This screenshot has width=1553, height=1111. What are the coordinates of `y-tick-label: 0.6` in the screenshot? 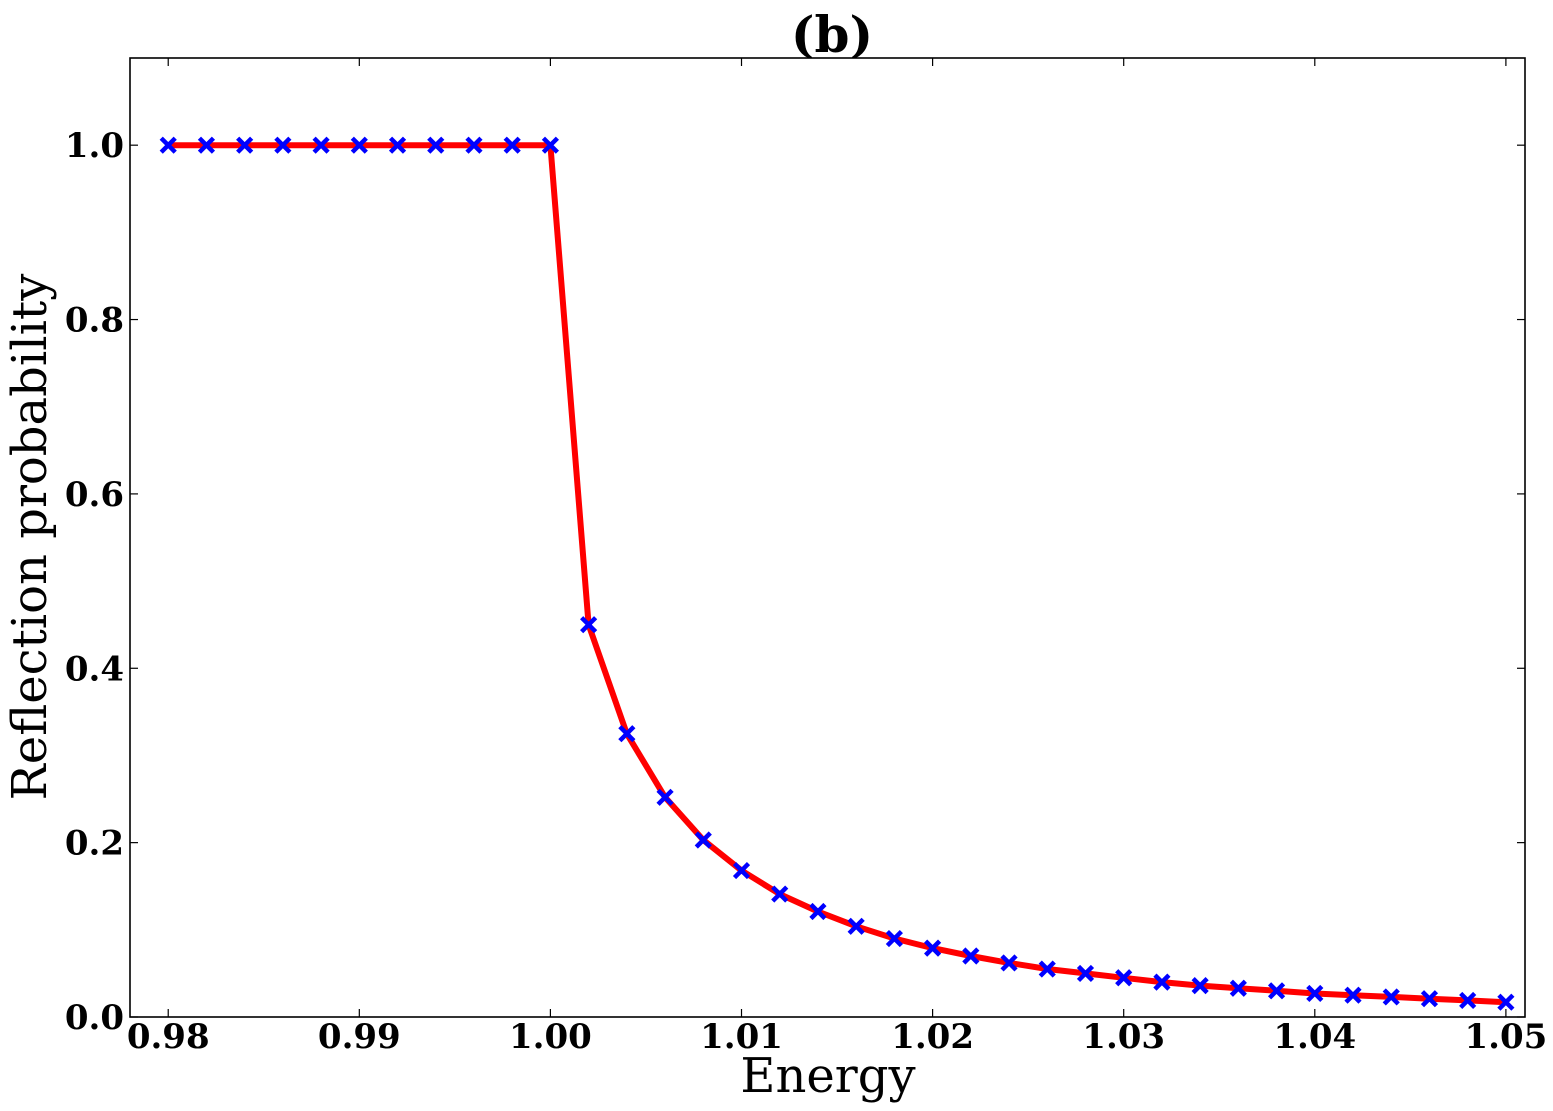 It's located at (94, 495).